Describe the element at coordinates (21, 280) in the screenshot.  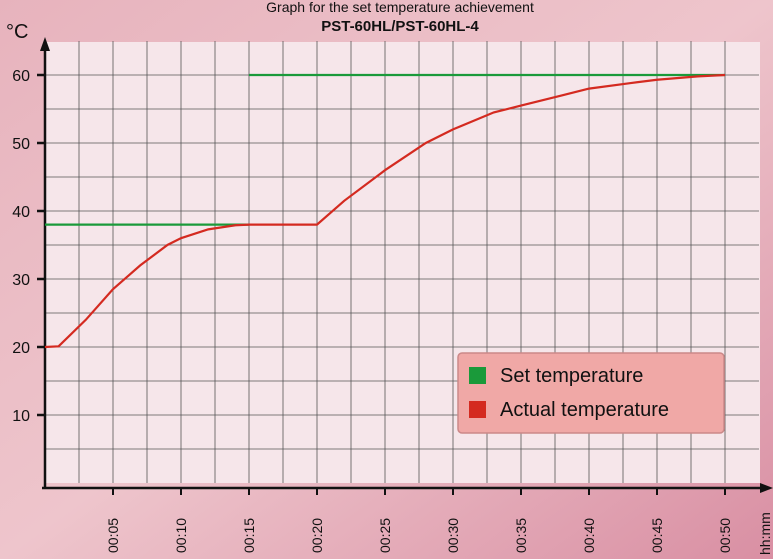
I see `y-tick-label: 30` at that location.